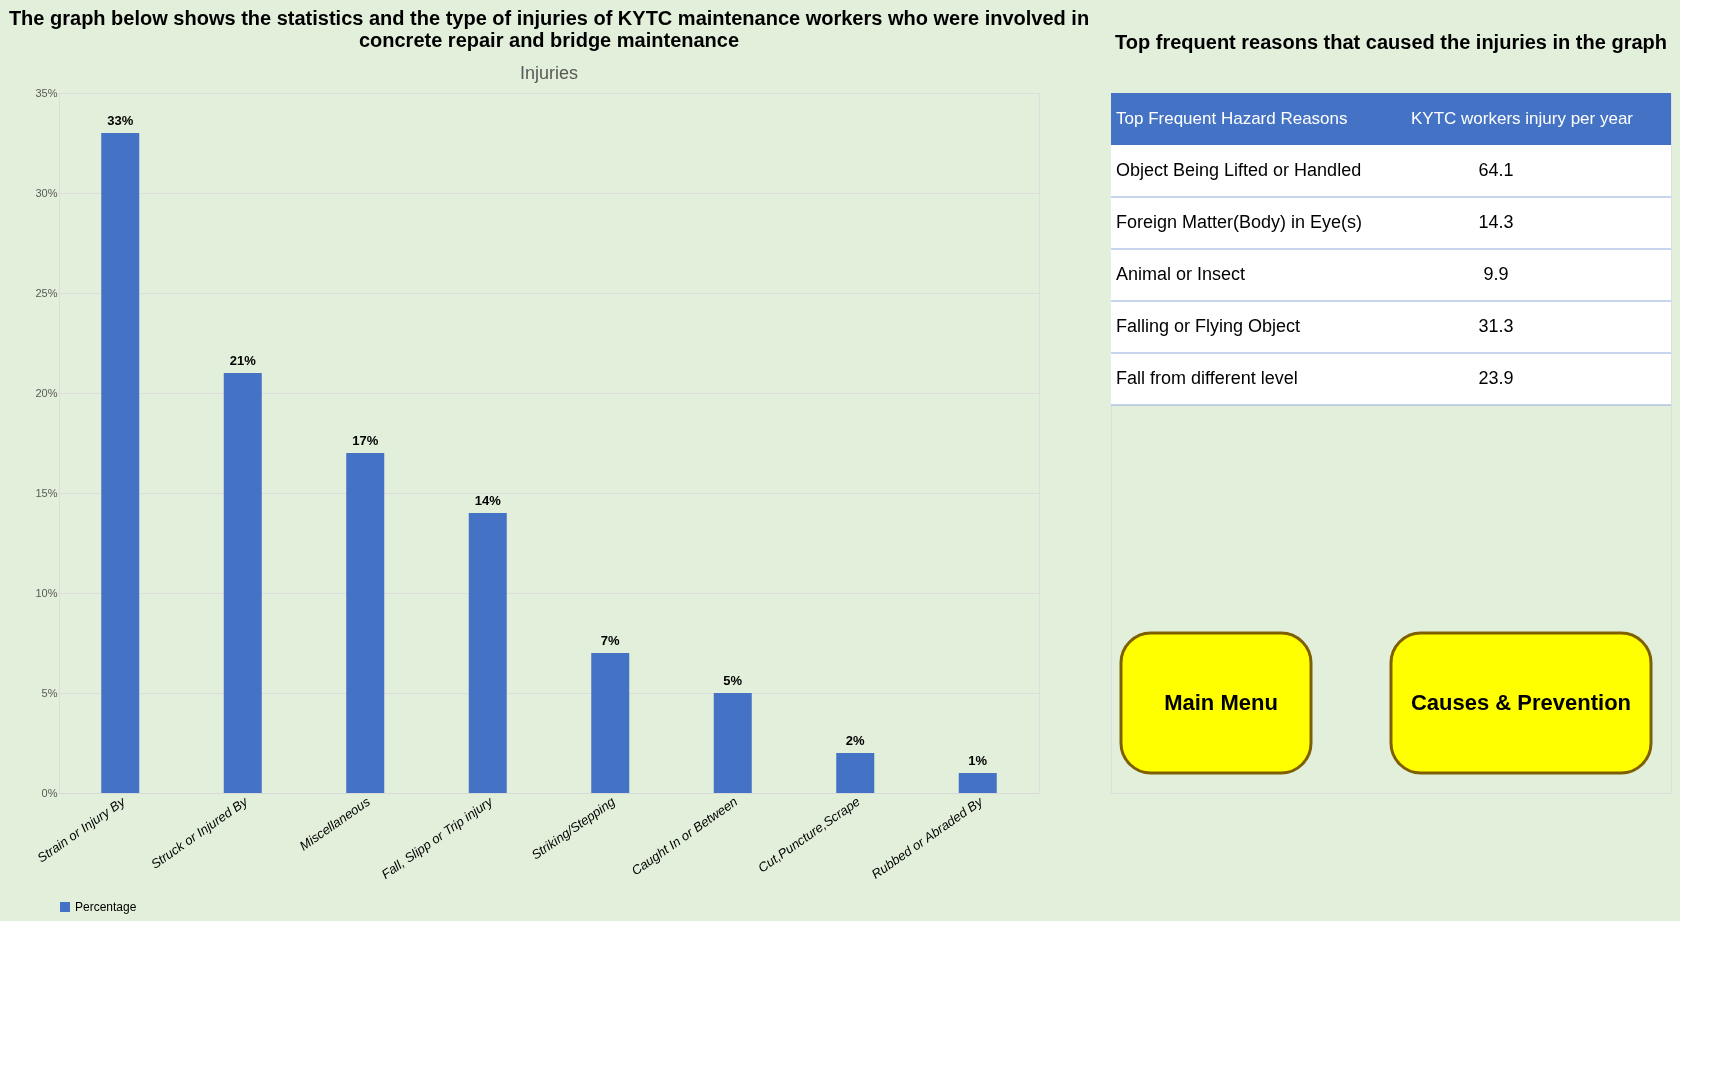 Image resolution: width=1732 pixels, height=1080 pixels. I want to click on chart-title: The graph below shows the statistics and the type of injuries of KYTC maintenance workers who were involved in concrete repair and bridge maintenance, so click(549, 29).